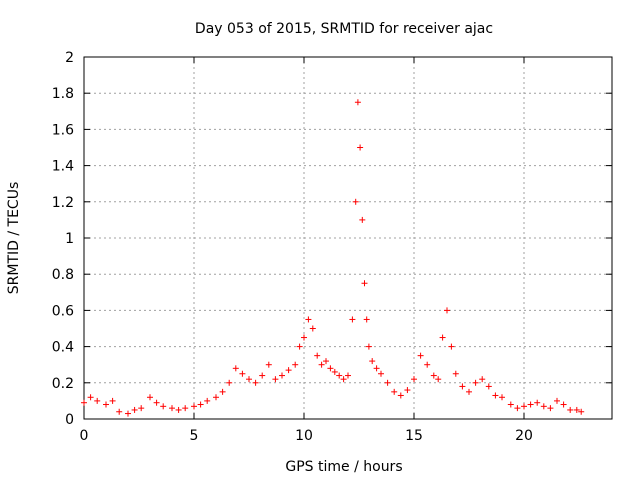 This screenshot has height=480, width=640. I want to click on y-tick-label: 2, so click(69, 58).